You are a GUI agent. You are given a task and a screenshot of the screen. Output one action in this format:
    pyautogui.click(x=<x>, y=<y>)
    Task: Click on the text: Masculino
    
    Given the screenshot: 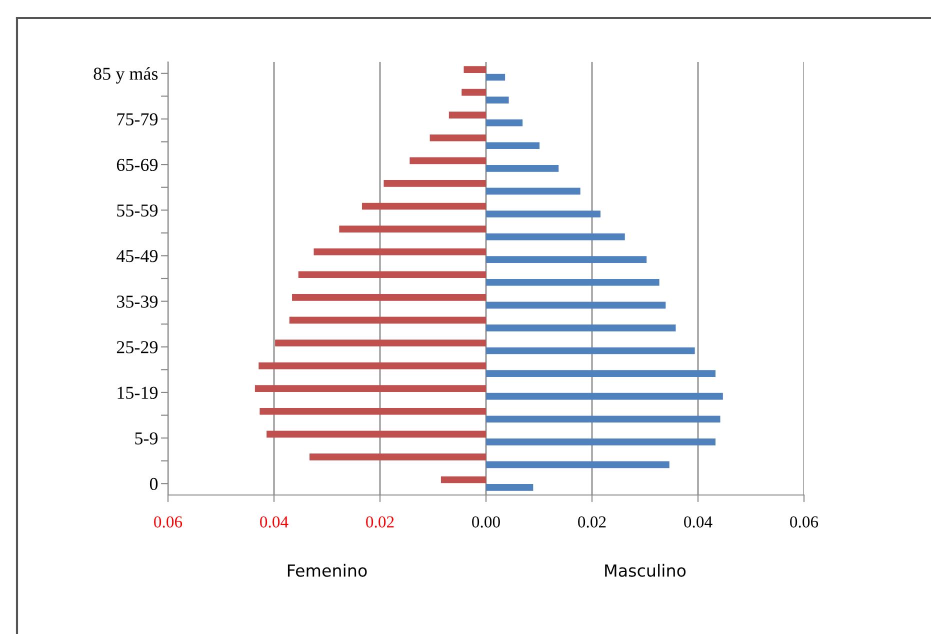 What is the action you would take?
    pyautogui.click(x=645, y=570)
    